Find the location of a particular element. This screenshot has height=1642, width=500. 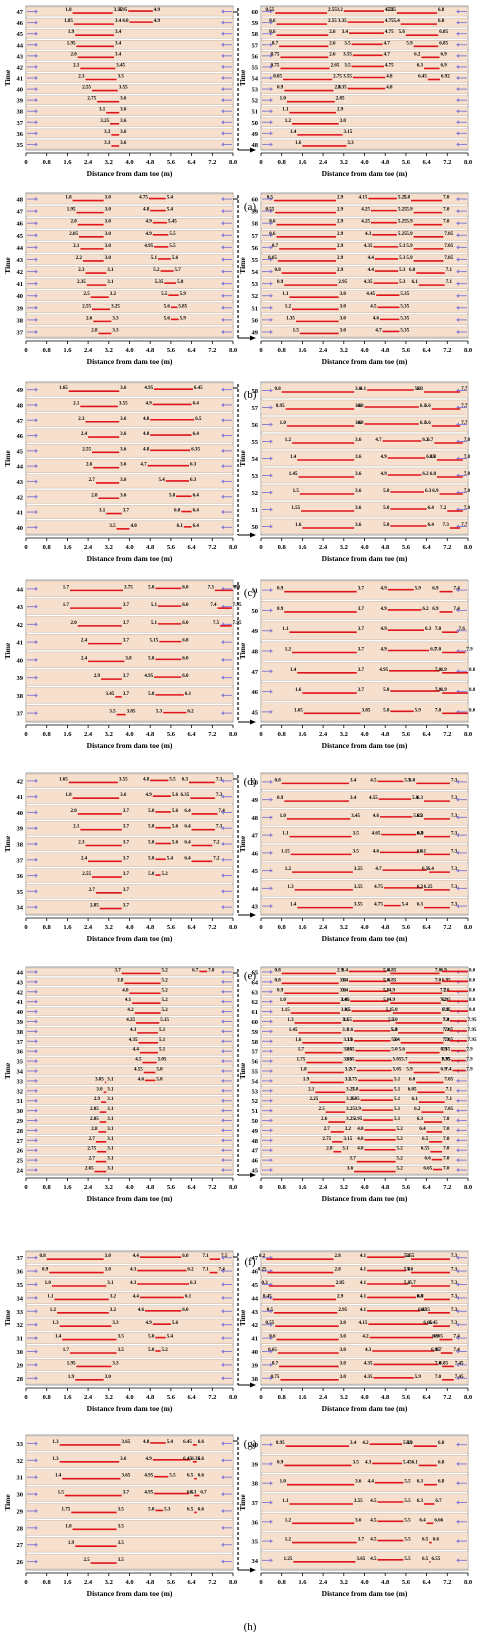

segment-start-label: 1.3 is located at coordinates (55, 1323).